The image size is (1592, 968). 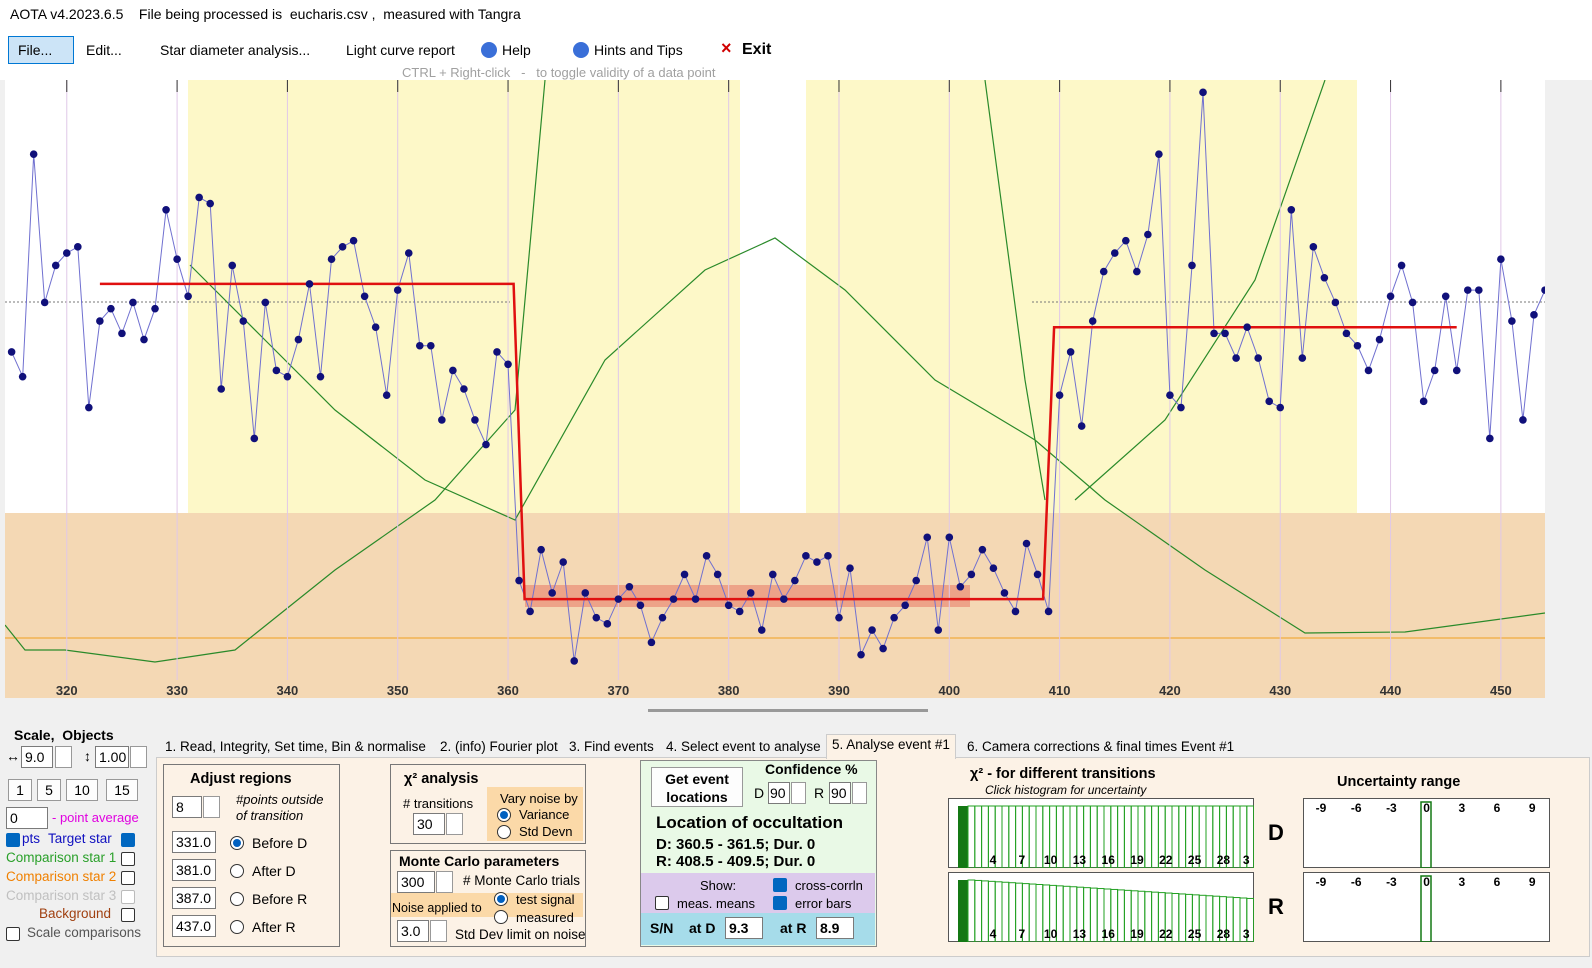 What do you see at coordinates (788, 710) in the screenshot?
I see `scrollbar` at bounding box center [788, 710].